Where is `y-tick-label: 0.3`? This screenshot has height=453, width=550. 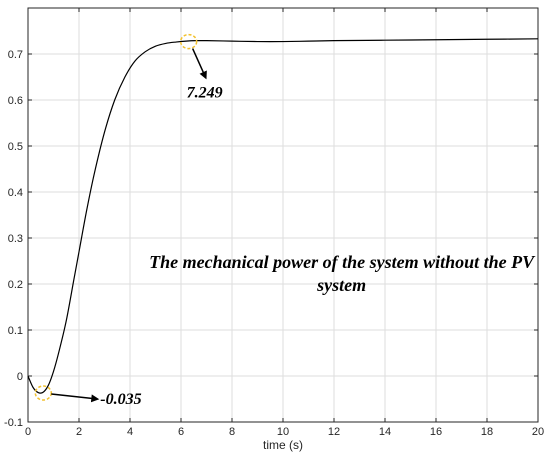
y-tick-label: 0.3 is located at coordinates (15, 239).